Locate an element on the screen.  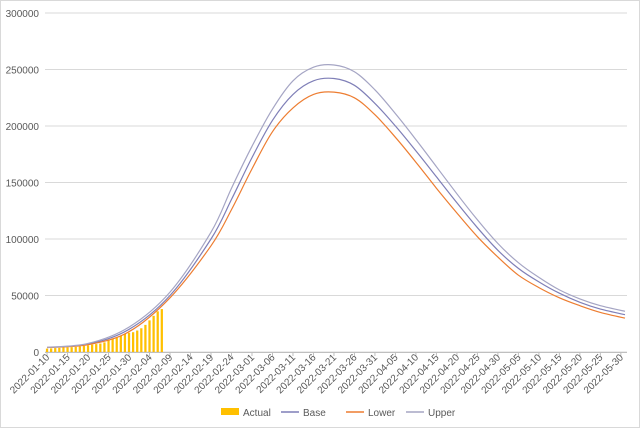
x-axis is located at coordinates (336, 354).